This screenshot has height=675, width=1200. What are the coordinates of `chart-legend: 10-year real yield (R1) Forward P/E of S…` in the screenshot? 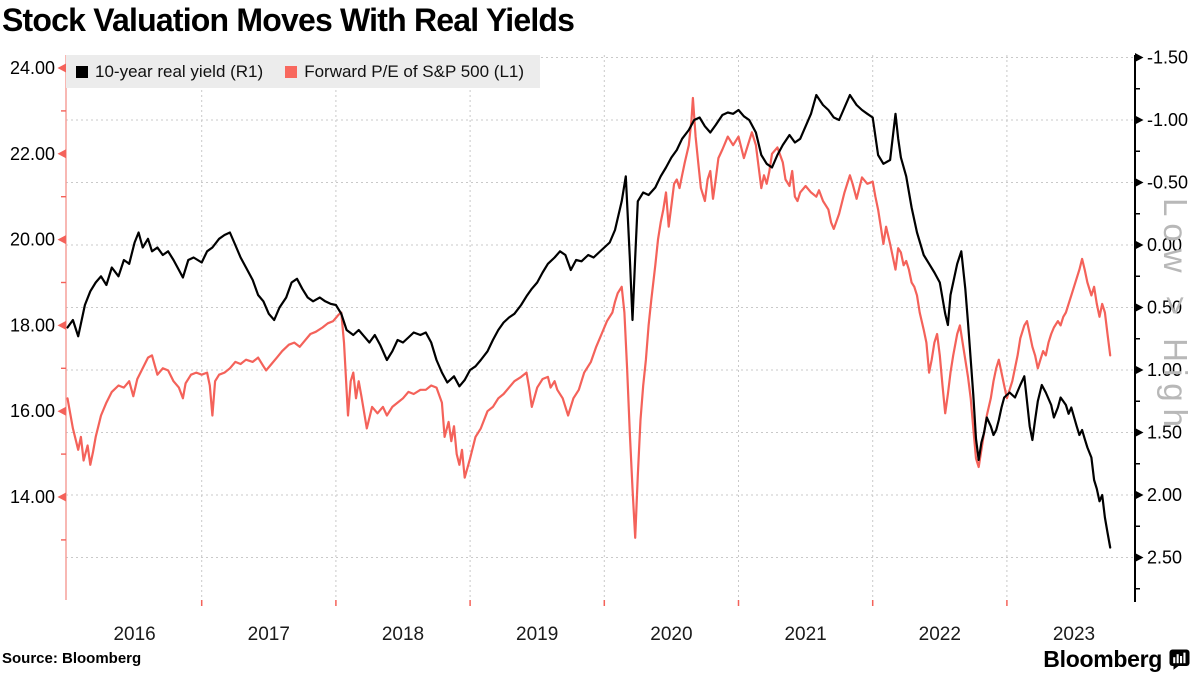 It's located at (303, 71).